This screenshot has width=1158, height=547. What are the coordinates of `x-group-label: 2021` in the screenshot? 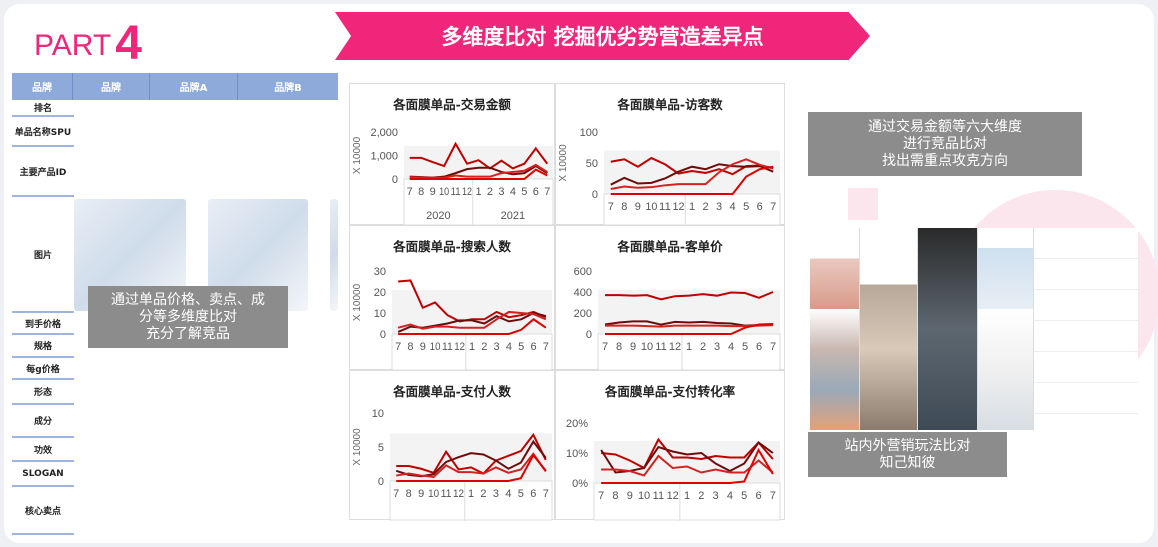 It's located at (513, 216).